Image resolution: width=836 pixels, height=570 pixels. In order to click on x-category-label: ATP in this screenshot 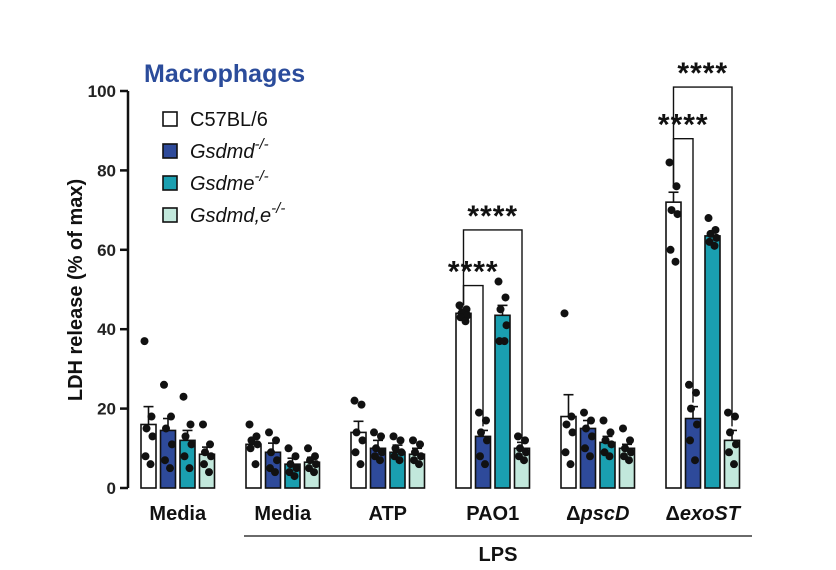, I will do `click(387, 514)`.